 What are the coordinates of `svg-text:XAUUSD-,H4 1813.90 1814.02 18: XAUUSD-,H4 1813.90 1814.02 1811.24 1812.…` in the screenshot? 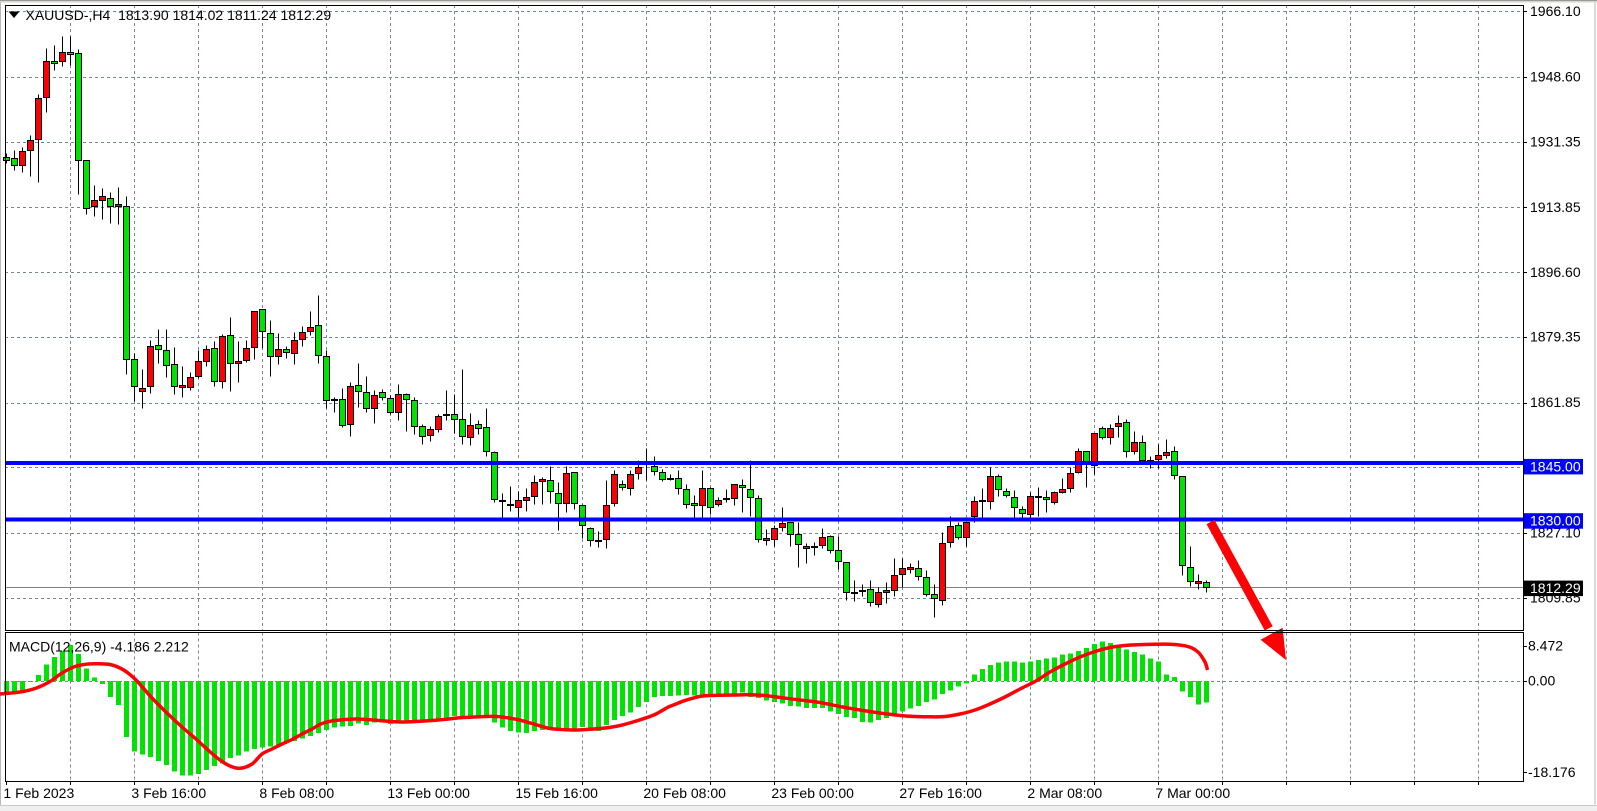 It's located at (179, 15).